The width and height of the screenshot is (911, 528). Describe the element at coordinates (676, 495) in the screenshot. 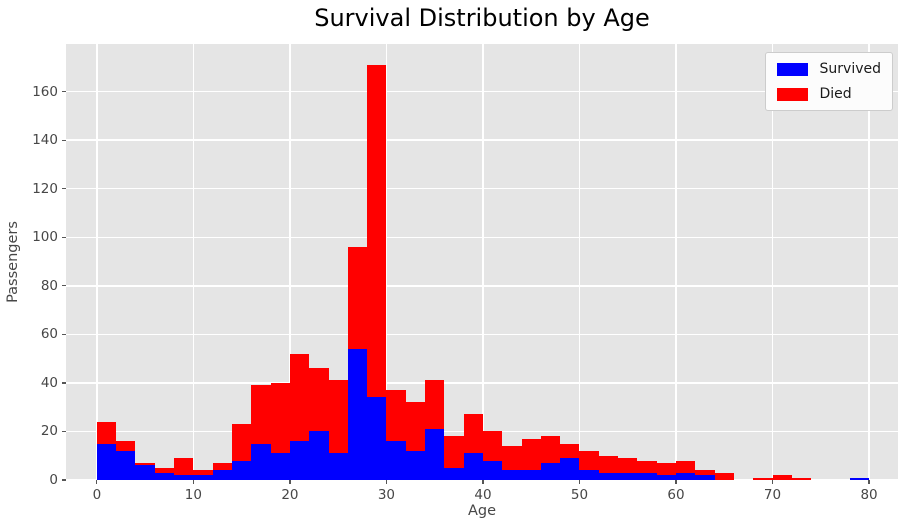

I see `x-tick-label: 60` at that location.